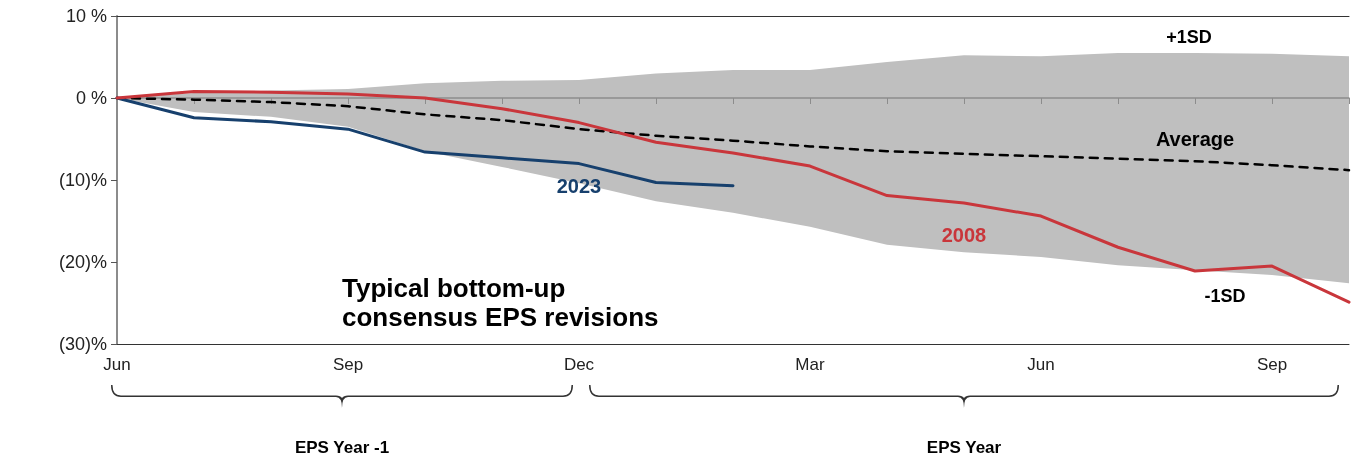 This screenshot has width=1352, height=463. What do you see at coordinates (82, 344) in the screenshot?
I see `y-tick-label: (30)%` at bounding box center [82, 344].